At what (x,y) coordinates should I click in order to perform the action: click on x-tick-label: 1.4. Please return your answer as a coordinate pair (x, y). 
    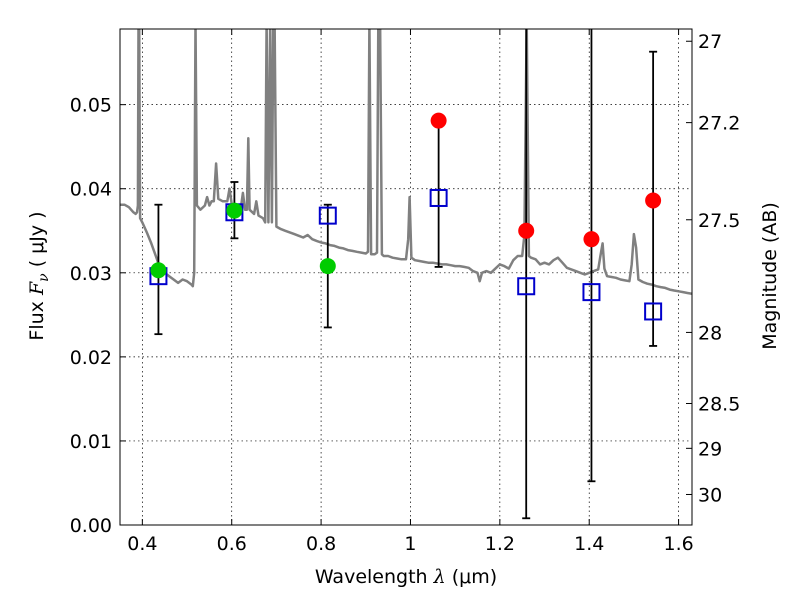
    Looking at the image, I should click on (589, 544).